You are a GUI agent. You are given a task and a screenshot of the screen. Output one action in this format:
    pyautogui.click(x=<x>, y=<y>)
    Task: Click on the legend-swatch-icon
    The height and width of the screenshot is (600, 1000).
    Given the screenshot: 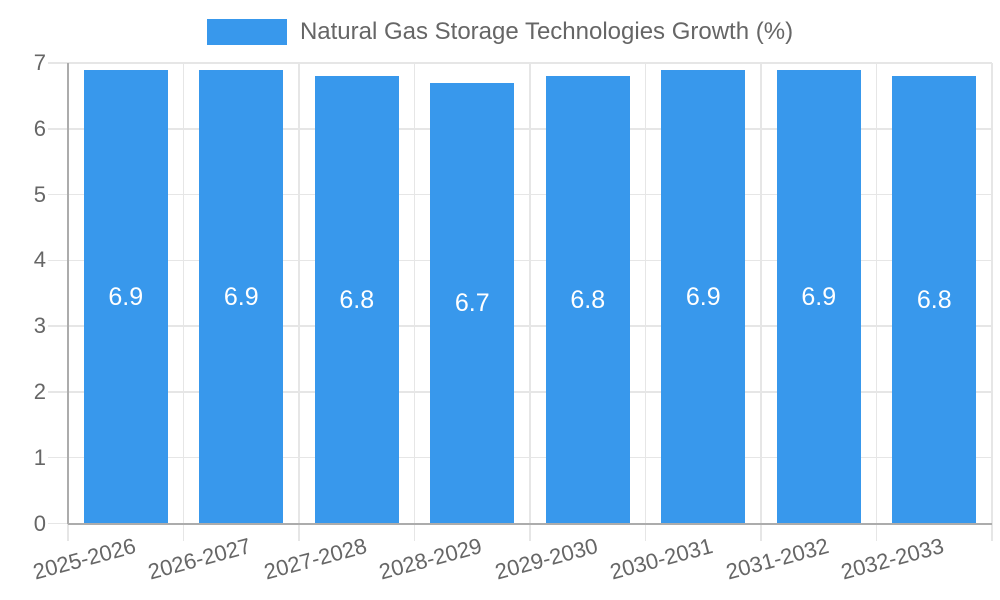 What is the action you would take?
    pyautogui.click(x=246, y=32)
    